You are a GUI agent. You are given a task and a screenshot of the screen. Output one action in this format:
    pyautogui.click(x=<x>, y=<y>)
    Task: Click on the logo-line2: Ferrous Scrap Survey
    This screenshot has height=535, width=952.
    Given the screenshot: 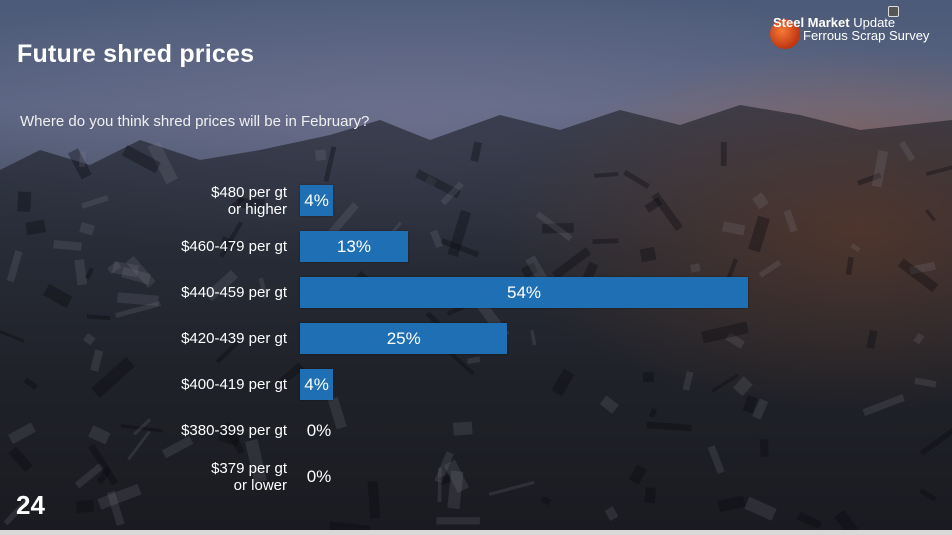 What is the action you would take?
    pyautogui.click(x=866, y=35)
    